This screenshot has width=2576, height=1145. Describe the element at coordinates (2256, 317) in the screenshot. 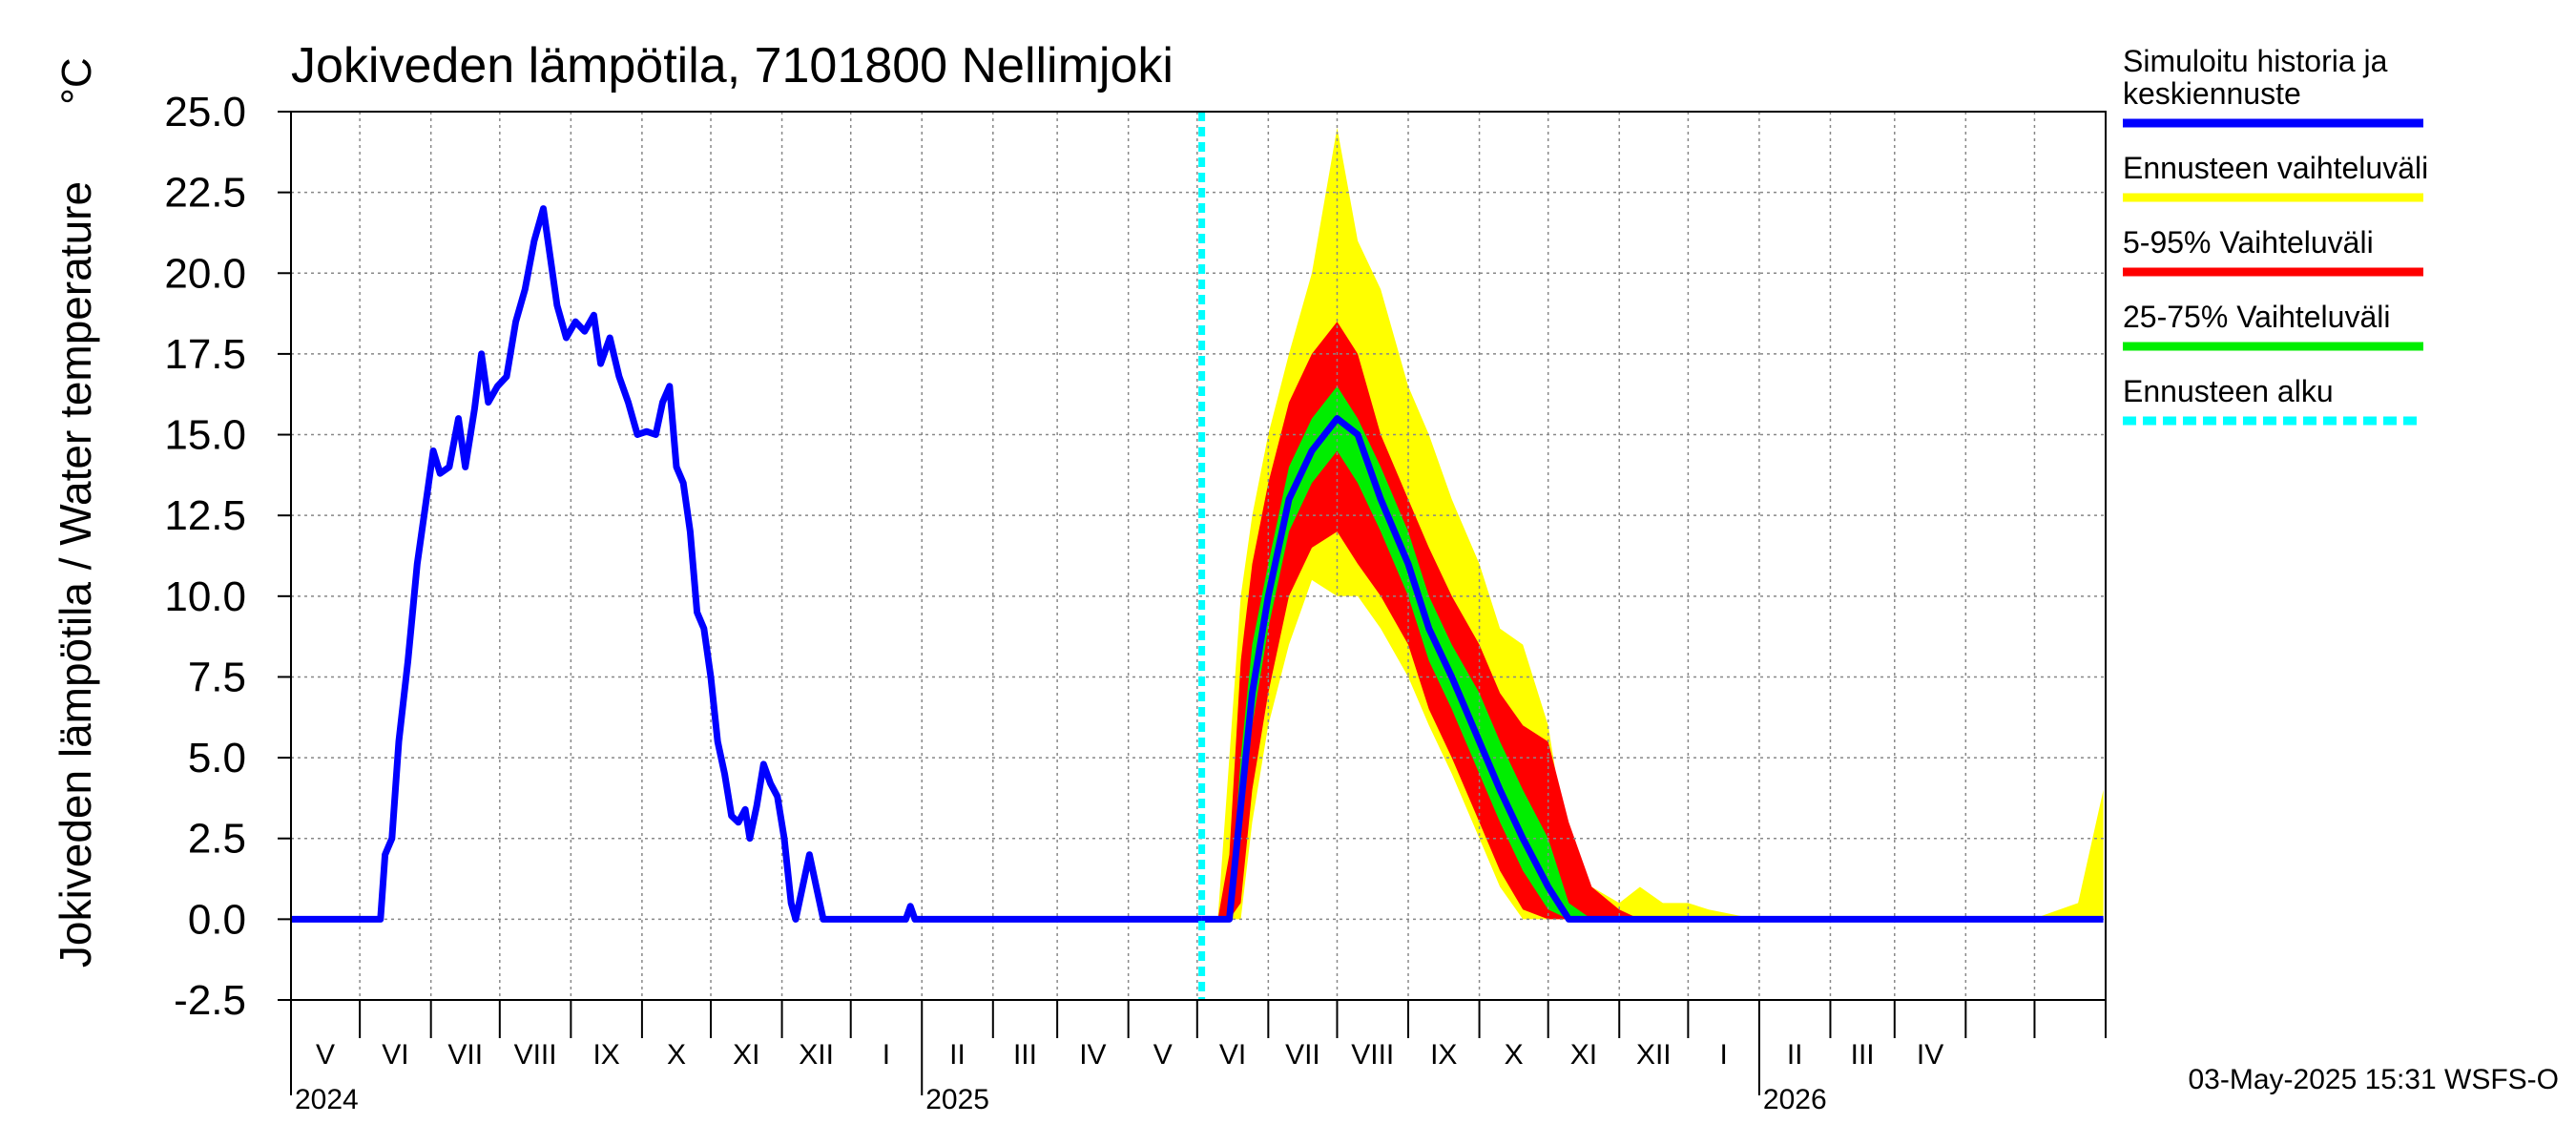

I see `legend-label: 25-75% Vaihteluväli` at that location.